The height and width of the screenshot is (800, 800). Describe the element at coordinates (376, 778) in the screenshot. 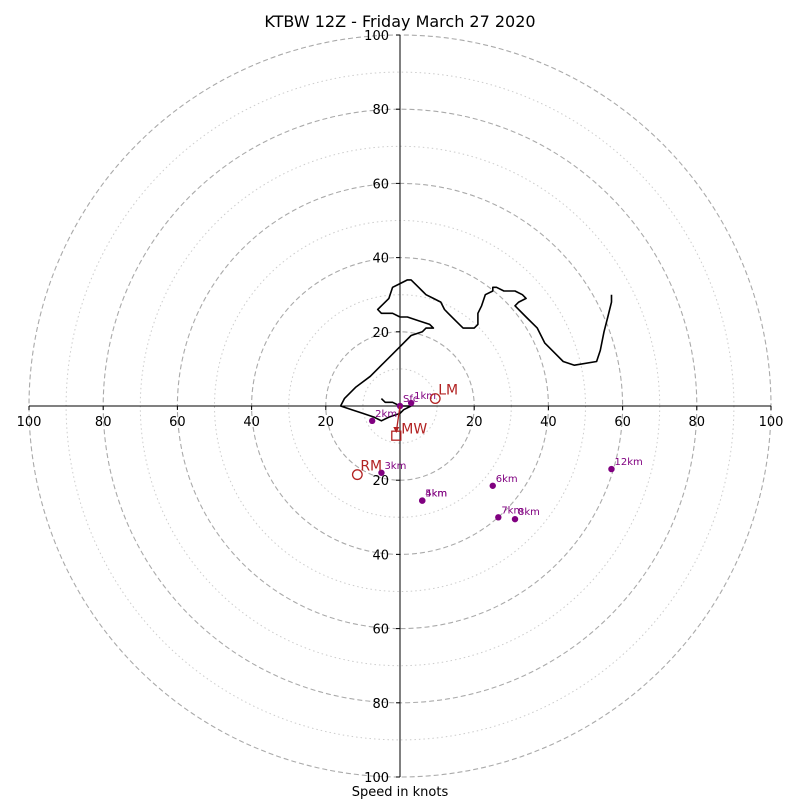

I see `y-tick-label-neg-100: 100` at that location.